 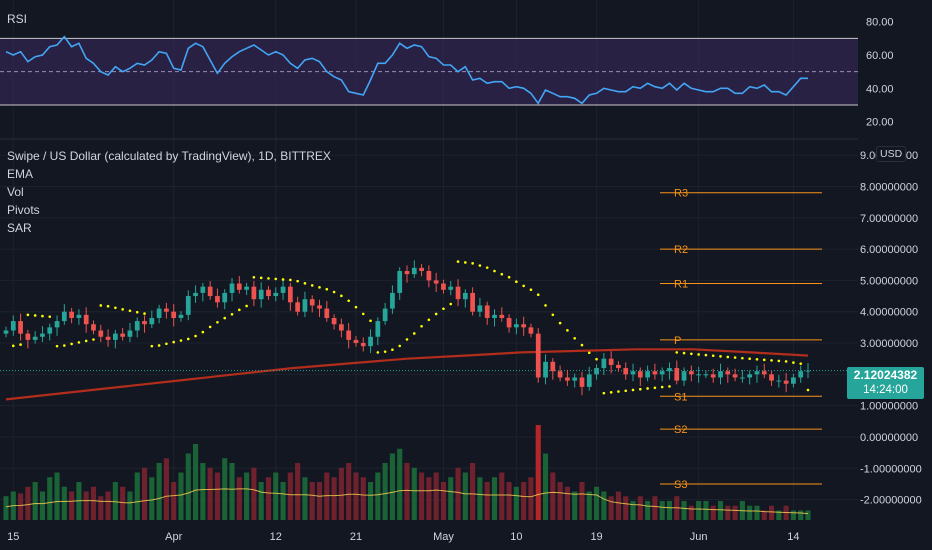 What do you see at coordinates (403, 537) in the screenshot?
I see `time-axis: 15 Apr 12 21 May 10 19 Jun 14` at bounding box center [403, 537].